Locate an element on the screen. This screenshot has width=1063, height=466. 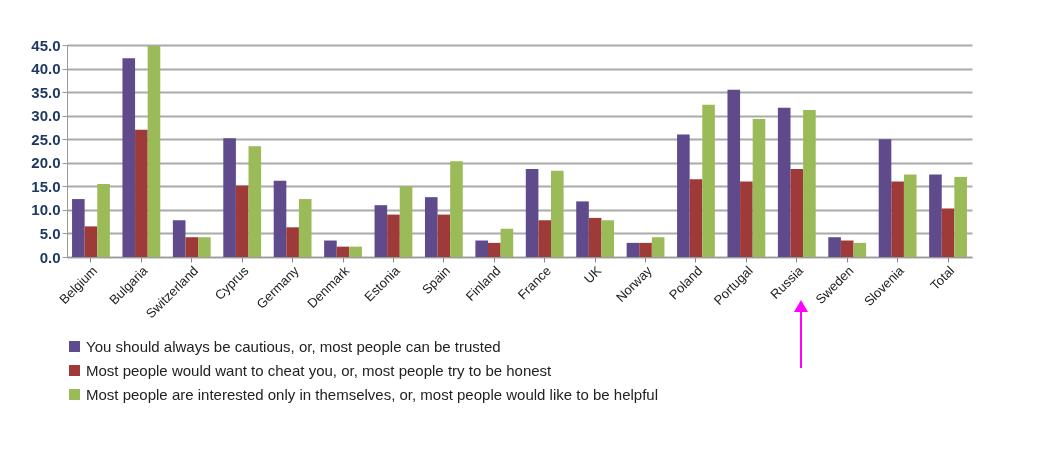
y-tick-label: 20.0 is located at coordinates (46, 163).